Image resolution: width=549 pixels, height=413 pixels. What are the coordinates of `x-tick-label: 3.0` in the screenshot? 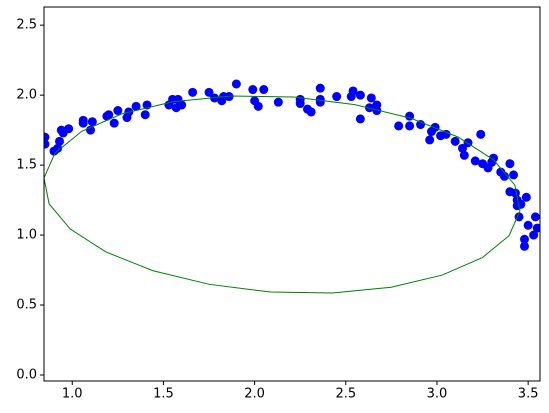 It's located at (437, 394).